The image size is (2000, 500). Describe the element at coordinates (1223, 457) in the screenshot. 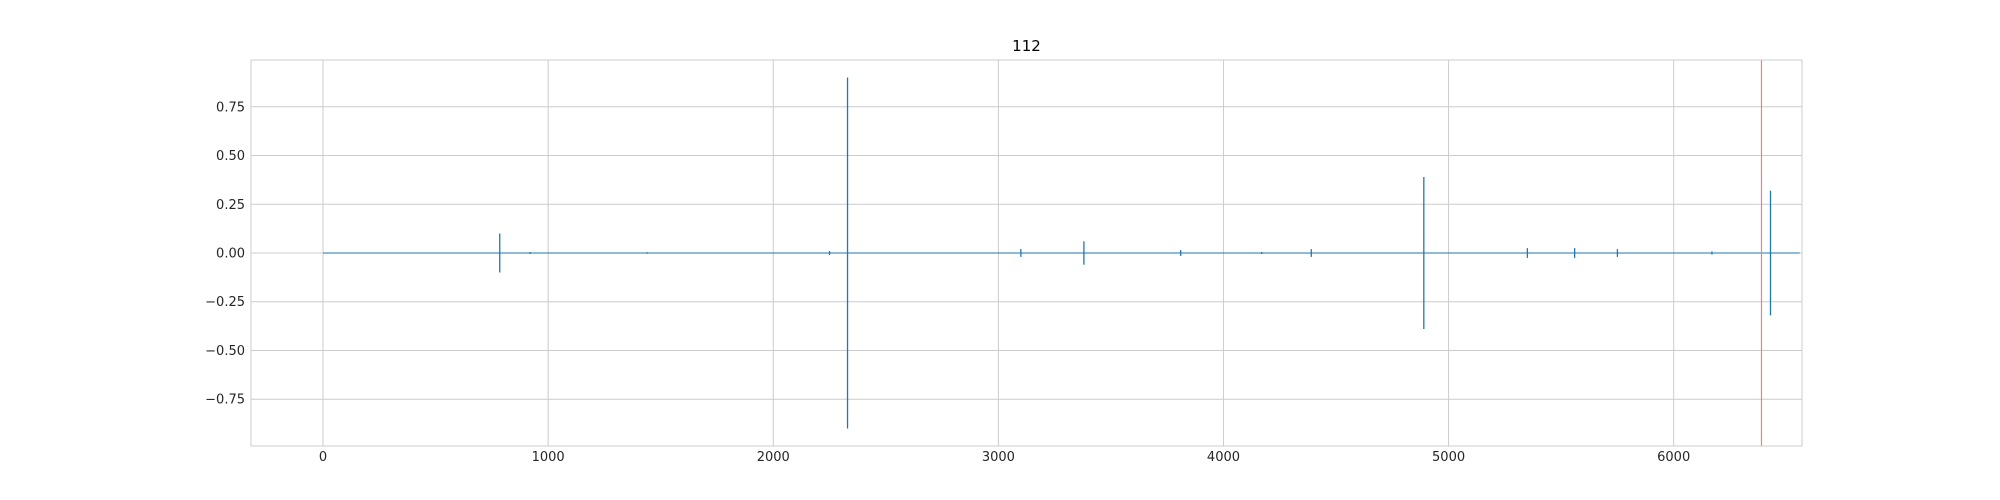

I see `x-tick-label: 4000` at that location.